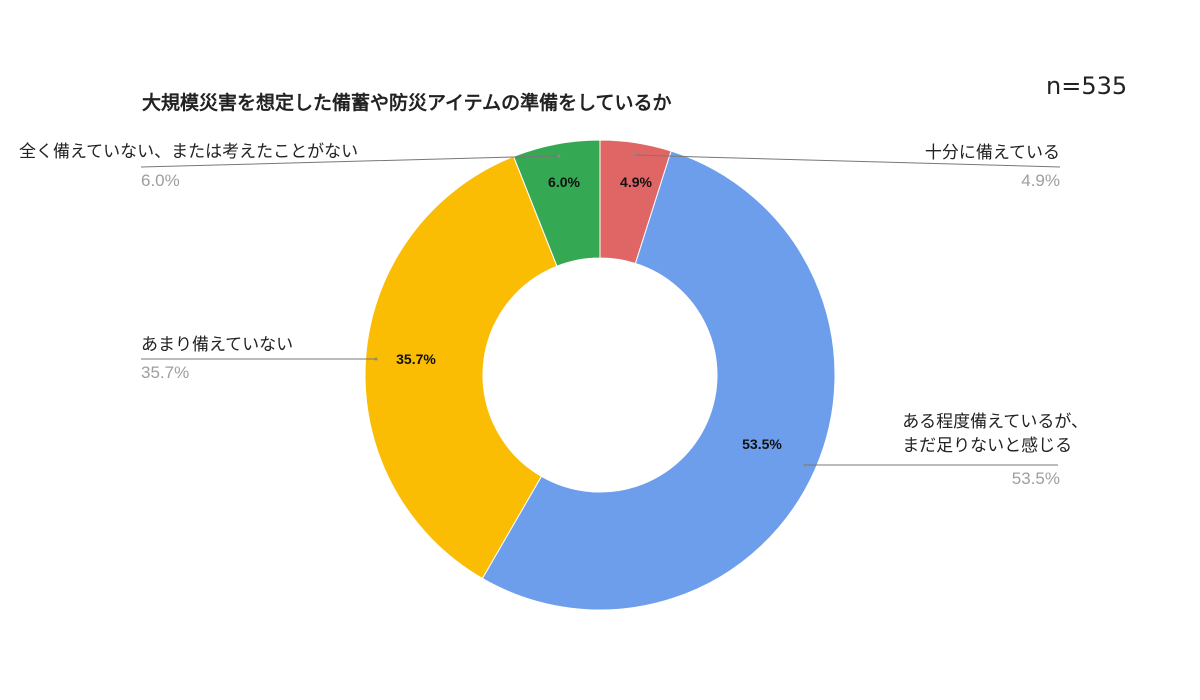  Describe the element at coordinates (556, 203) in the screenshot. I see `slice-not-prepared` at that location.